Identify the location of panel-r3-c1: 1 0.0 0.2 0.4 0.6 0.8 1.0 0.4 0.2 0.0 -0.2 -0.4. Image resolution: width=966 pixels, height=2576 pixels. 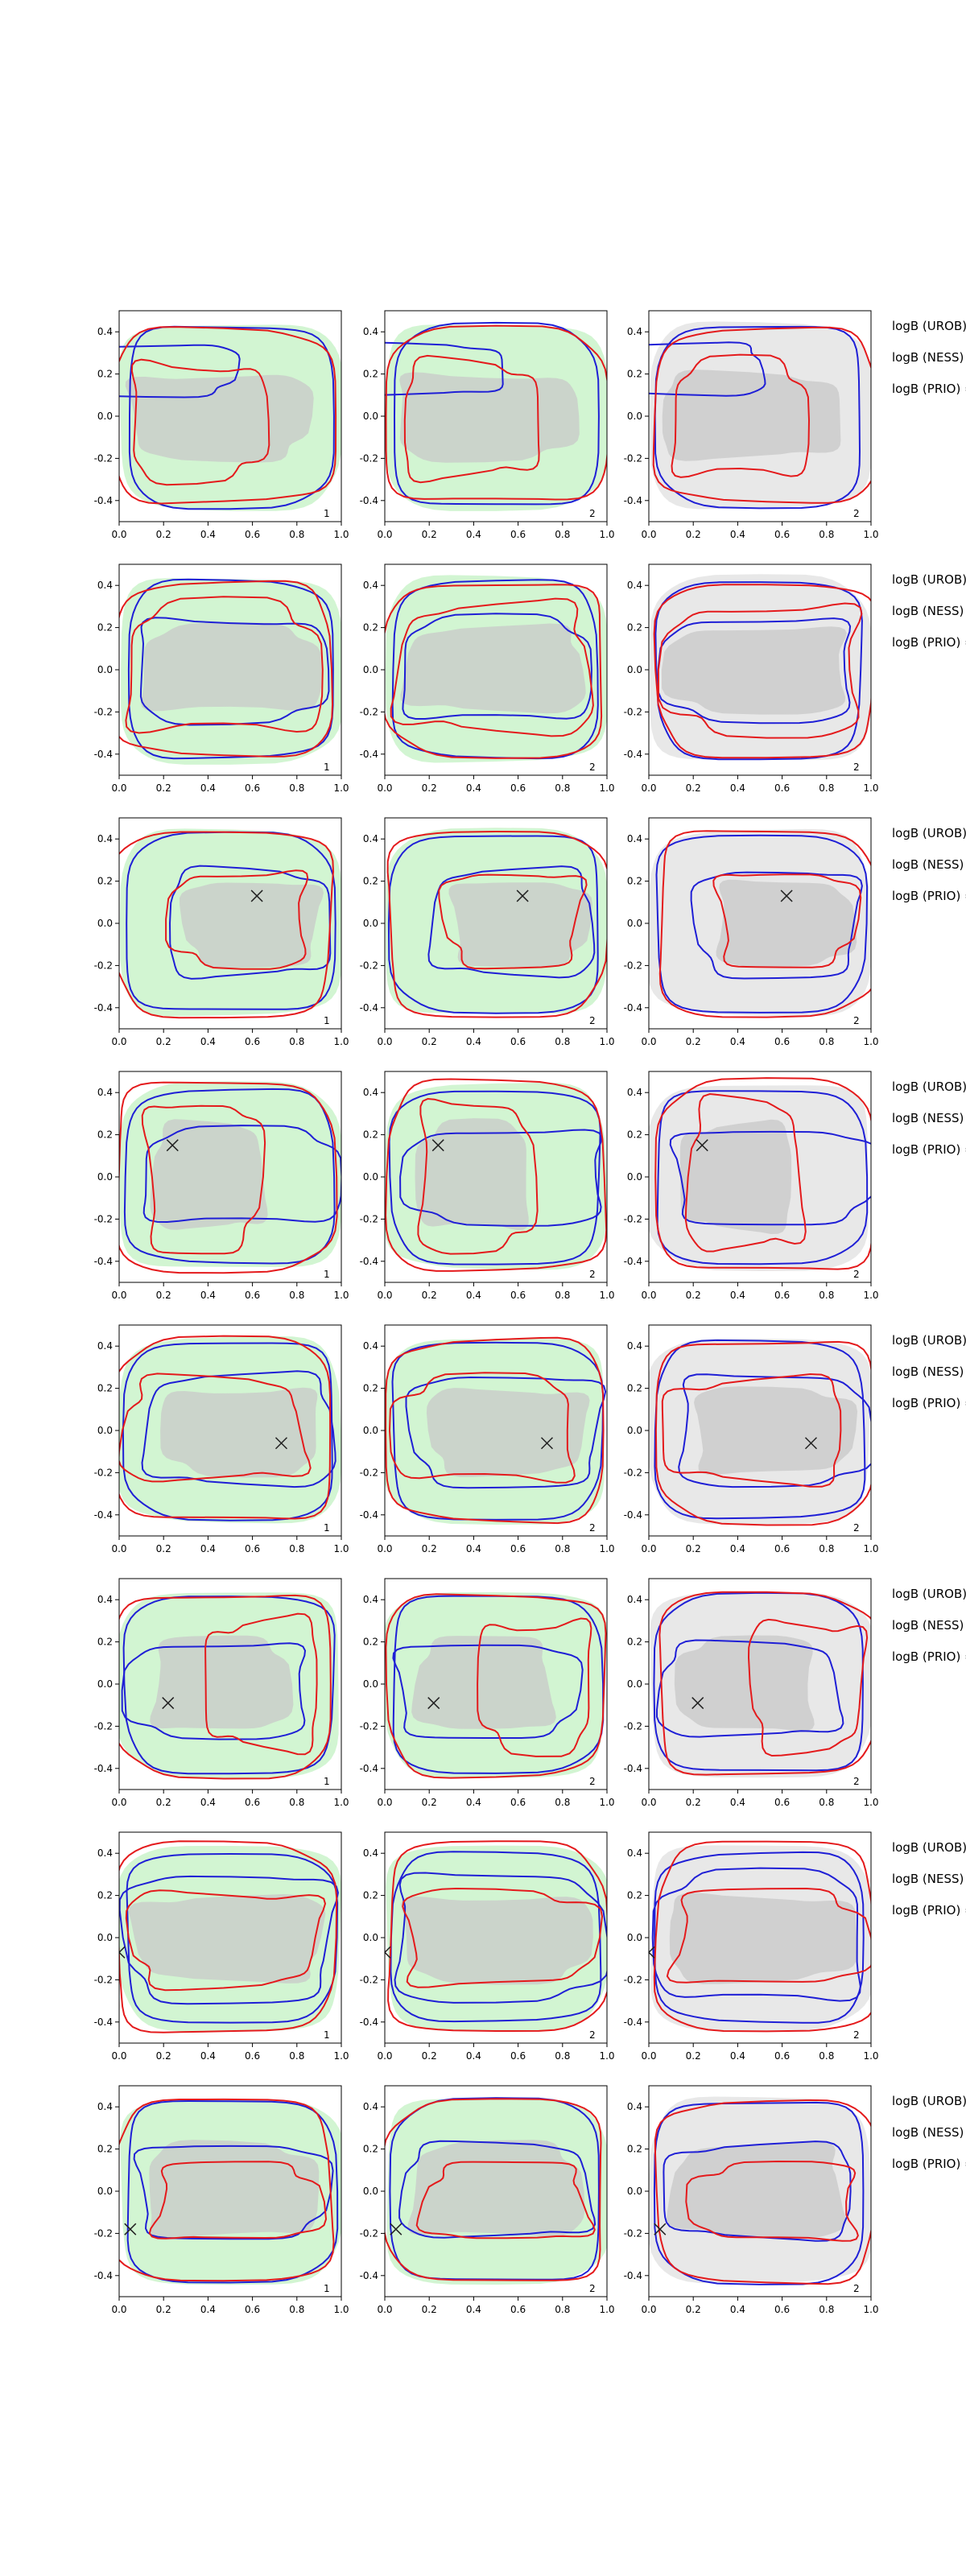
(221, 932).